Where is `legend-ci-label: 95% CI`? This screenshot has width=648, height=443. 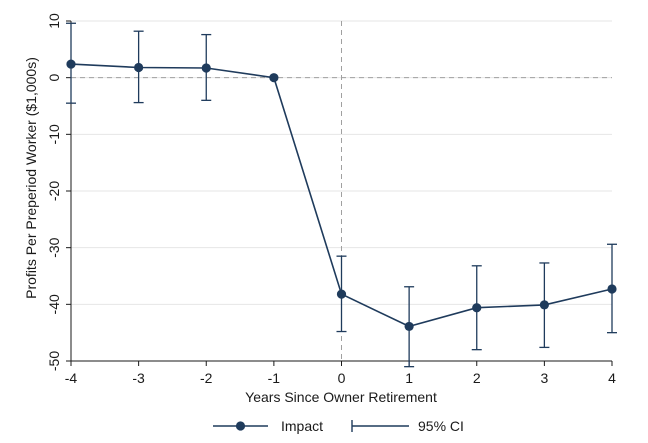 legend-ci-label: 95% CI is located at coordinates (441, 426).